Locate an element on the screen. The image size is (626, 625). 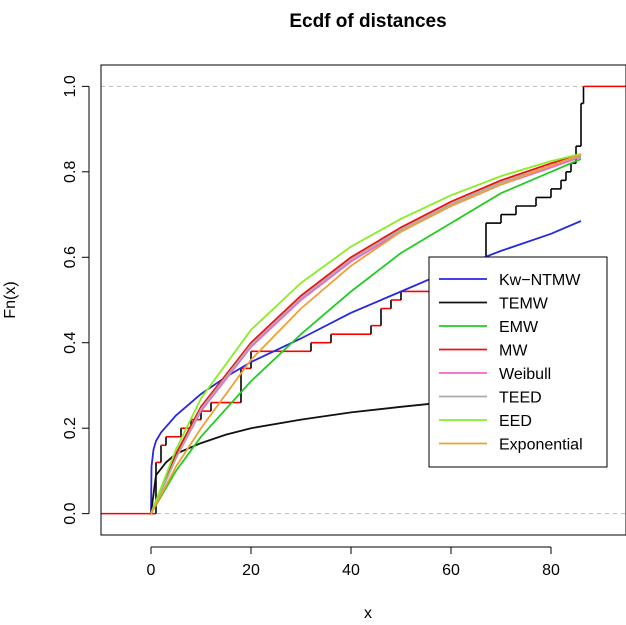
legend-label: Kw−NTMW is located at coordinates (540, 280).